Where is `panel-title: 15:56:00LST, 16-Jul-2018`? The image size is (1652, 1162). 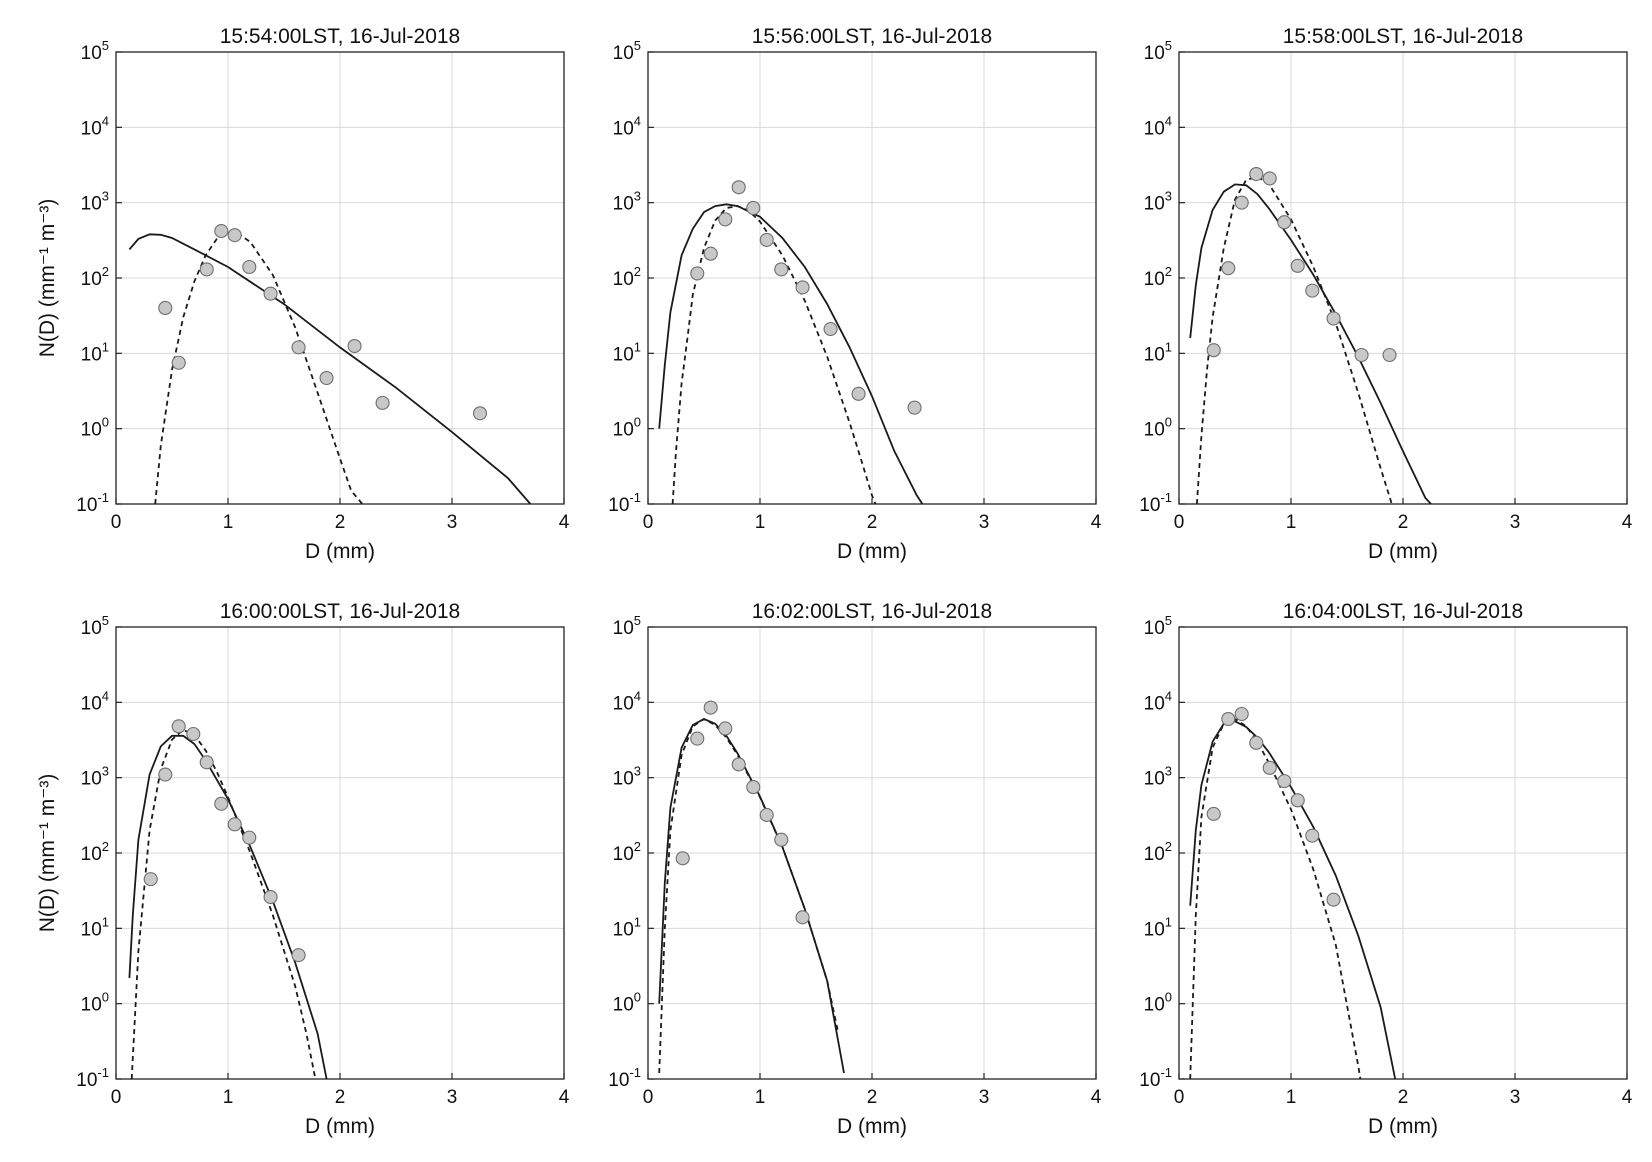 panel-title: 15:56:00LST, 16-Jul-2018 is located at coordinates (872, 36).